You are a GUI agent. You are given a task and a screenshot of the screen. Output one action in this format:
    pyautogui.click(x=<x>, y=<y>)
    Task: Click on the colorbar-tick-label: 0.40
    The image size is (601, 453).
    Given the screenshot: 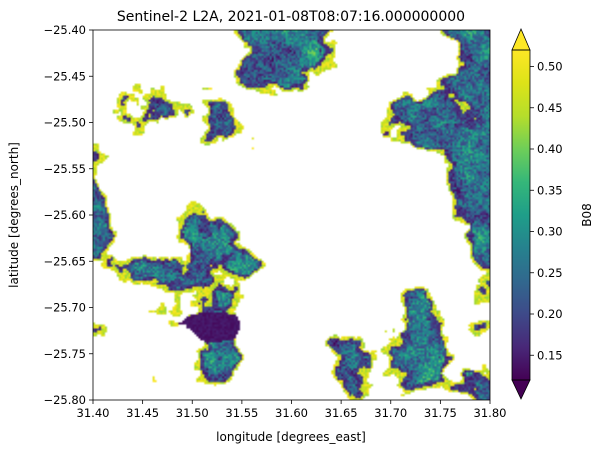 What is the action you would take?
    pyautogui.click(x=550, y=149)
    